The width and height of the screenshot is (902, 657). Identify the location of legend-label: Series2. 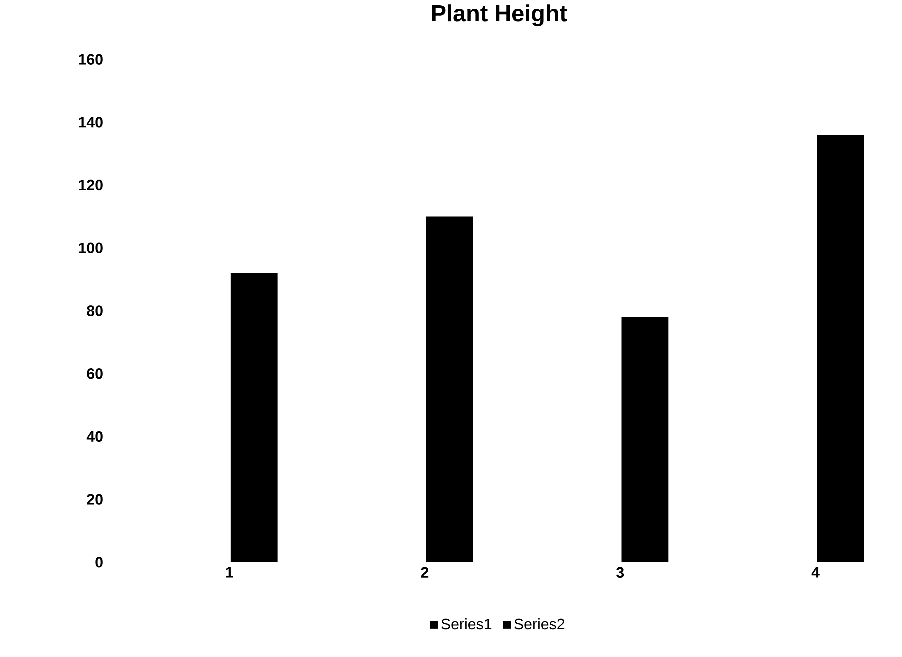
(539, 624).